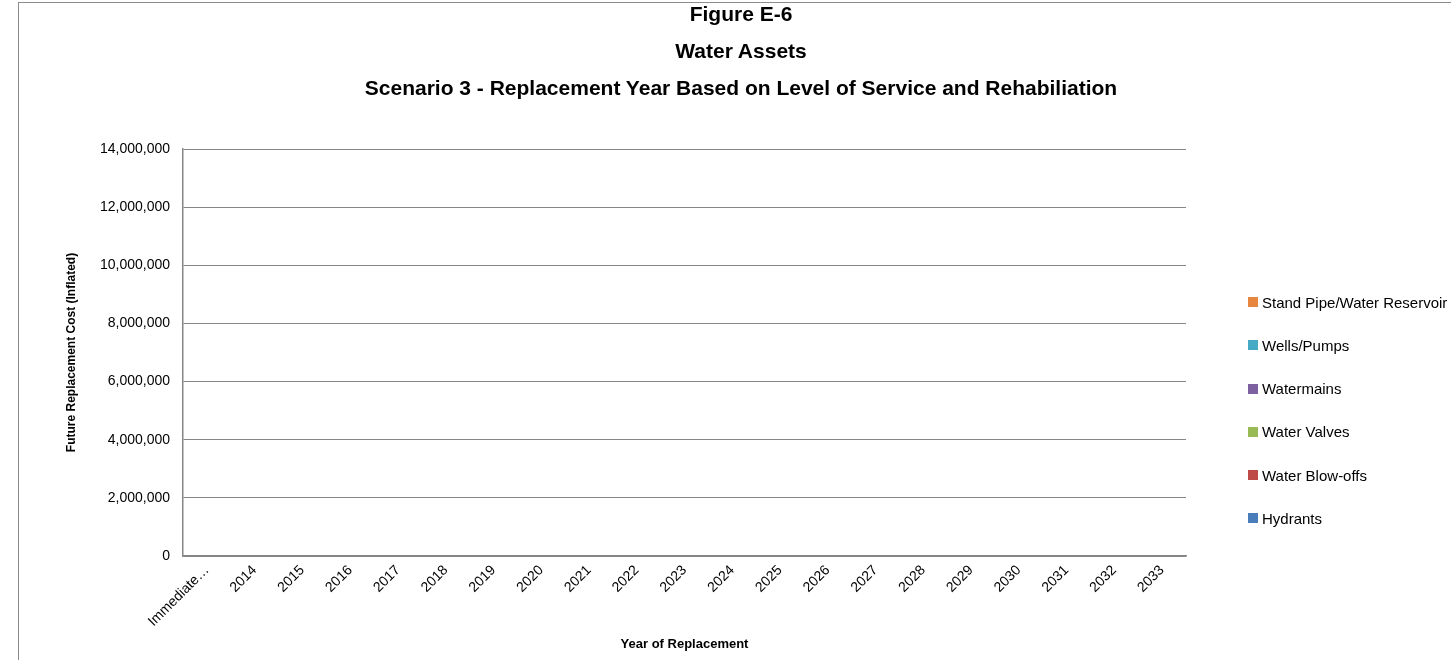 The width and height of the screenshot is (1451, 660). I want to click on legend-label: Water Blow-offs, so click(1315, 475).